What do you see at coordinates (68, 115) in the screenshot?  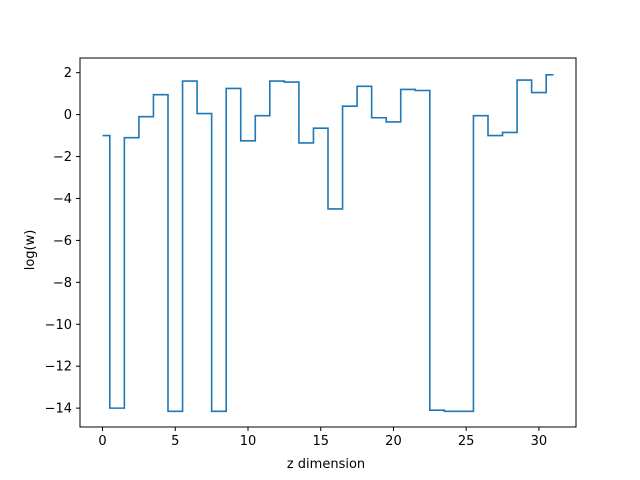 I see `y-tick-label: 0` at bounding box center [68, 115].